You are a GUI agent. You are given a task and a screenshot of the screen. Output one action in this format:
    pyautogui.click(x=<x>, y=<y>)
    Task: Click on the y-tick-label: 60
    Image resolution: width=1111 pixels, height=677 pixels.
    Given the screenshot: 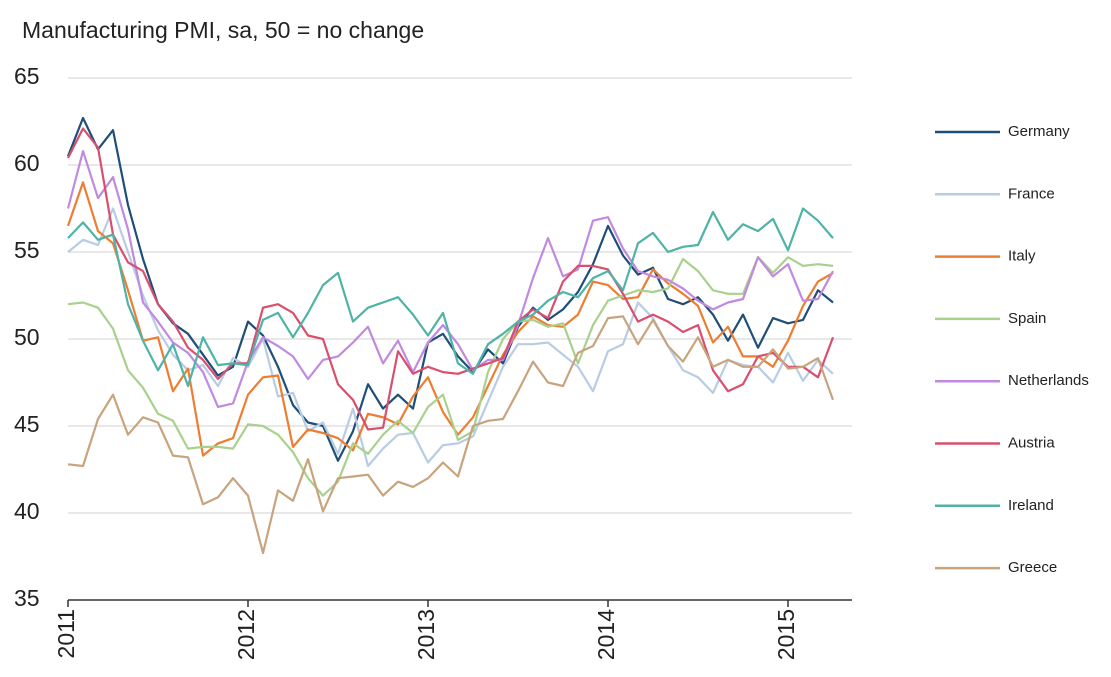 What is the action you would take?
    pyautogui.click(x=27, y=163)
    